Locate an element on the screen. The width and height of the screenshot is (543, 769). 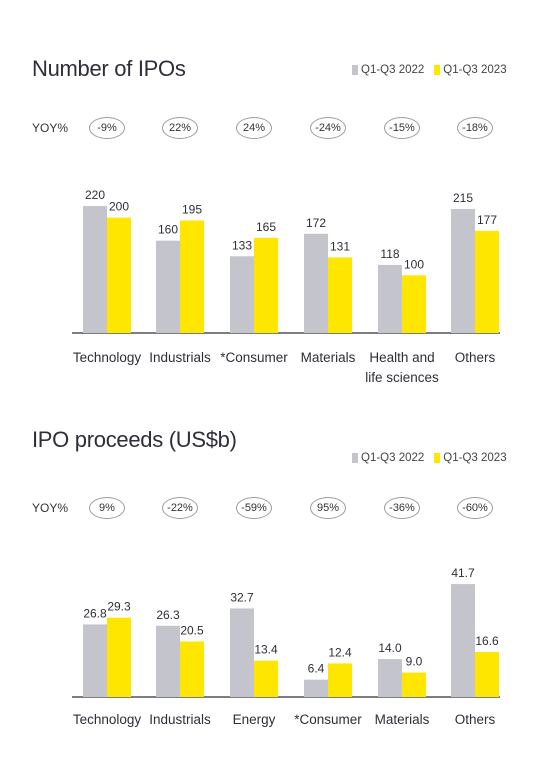
chart2-category-label-5: Others is located at coordinates (475, 719).